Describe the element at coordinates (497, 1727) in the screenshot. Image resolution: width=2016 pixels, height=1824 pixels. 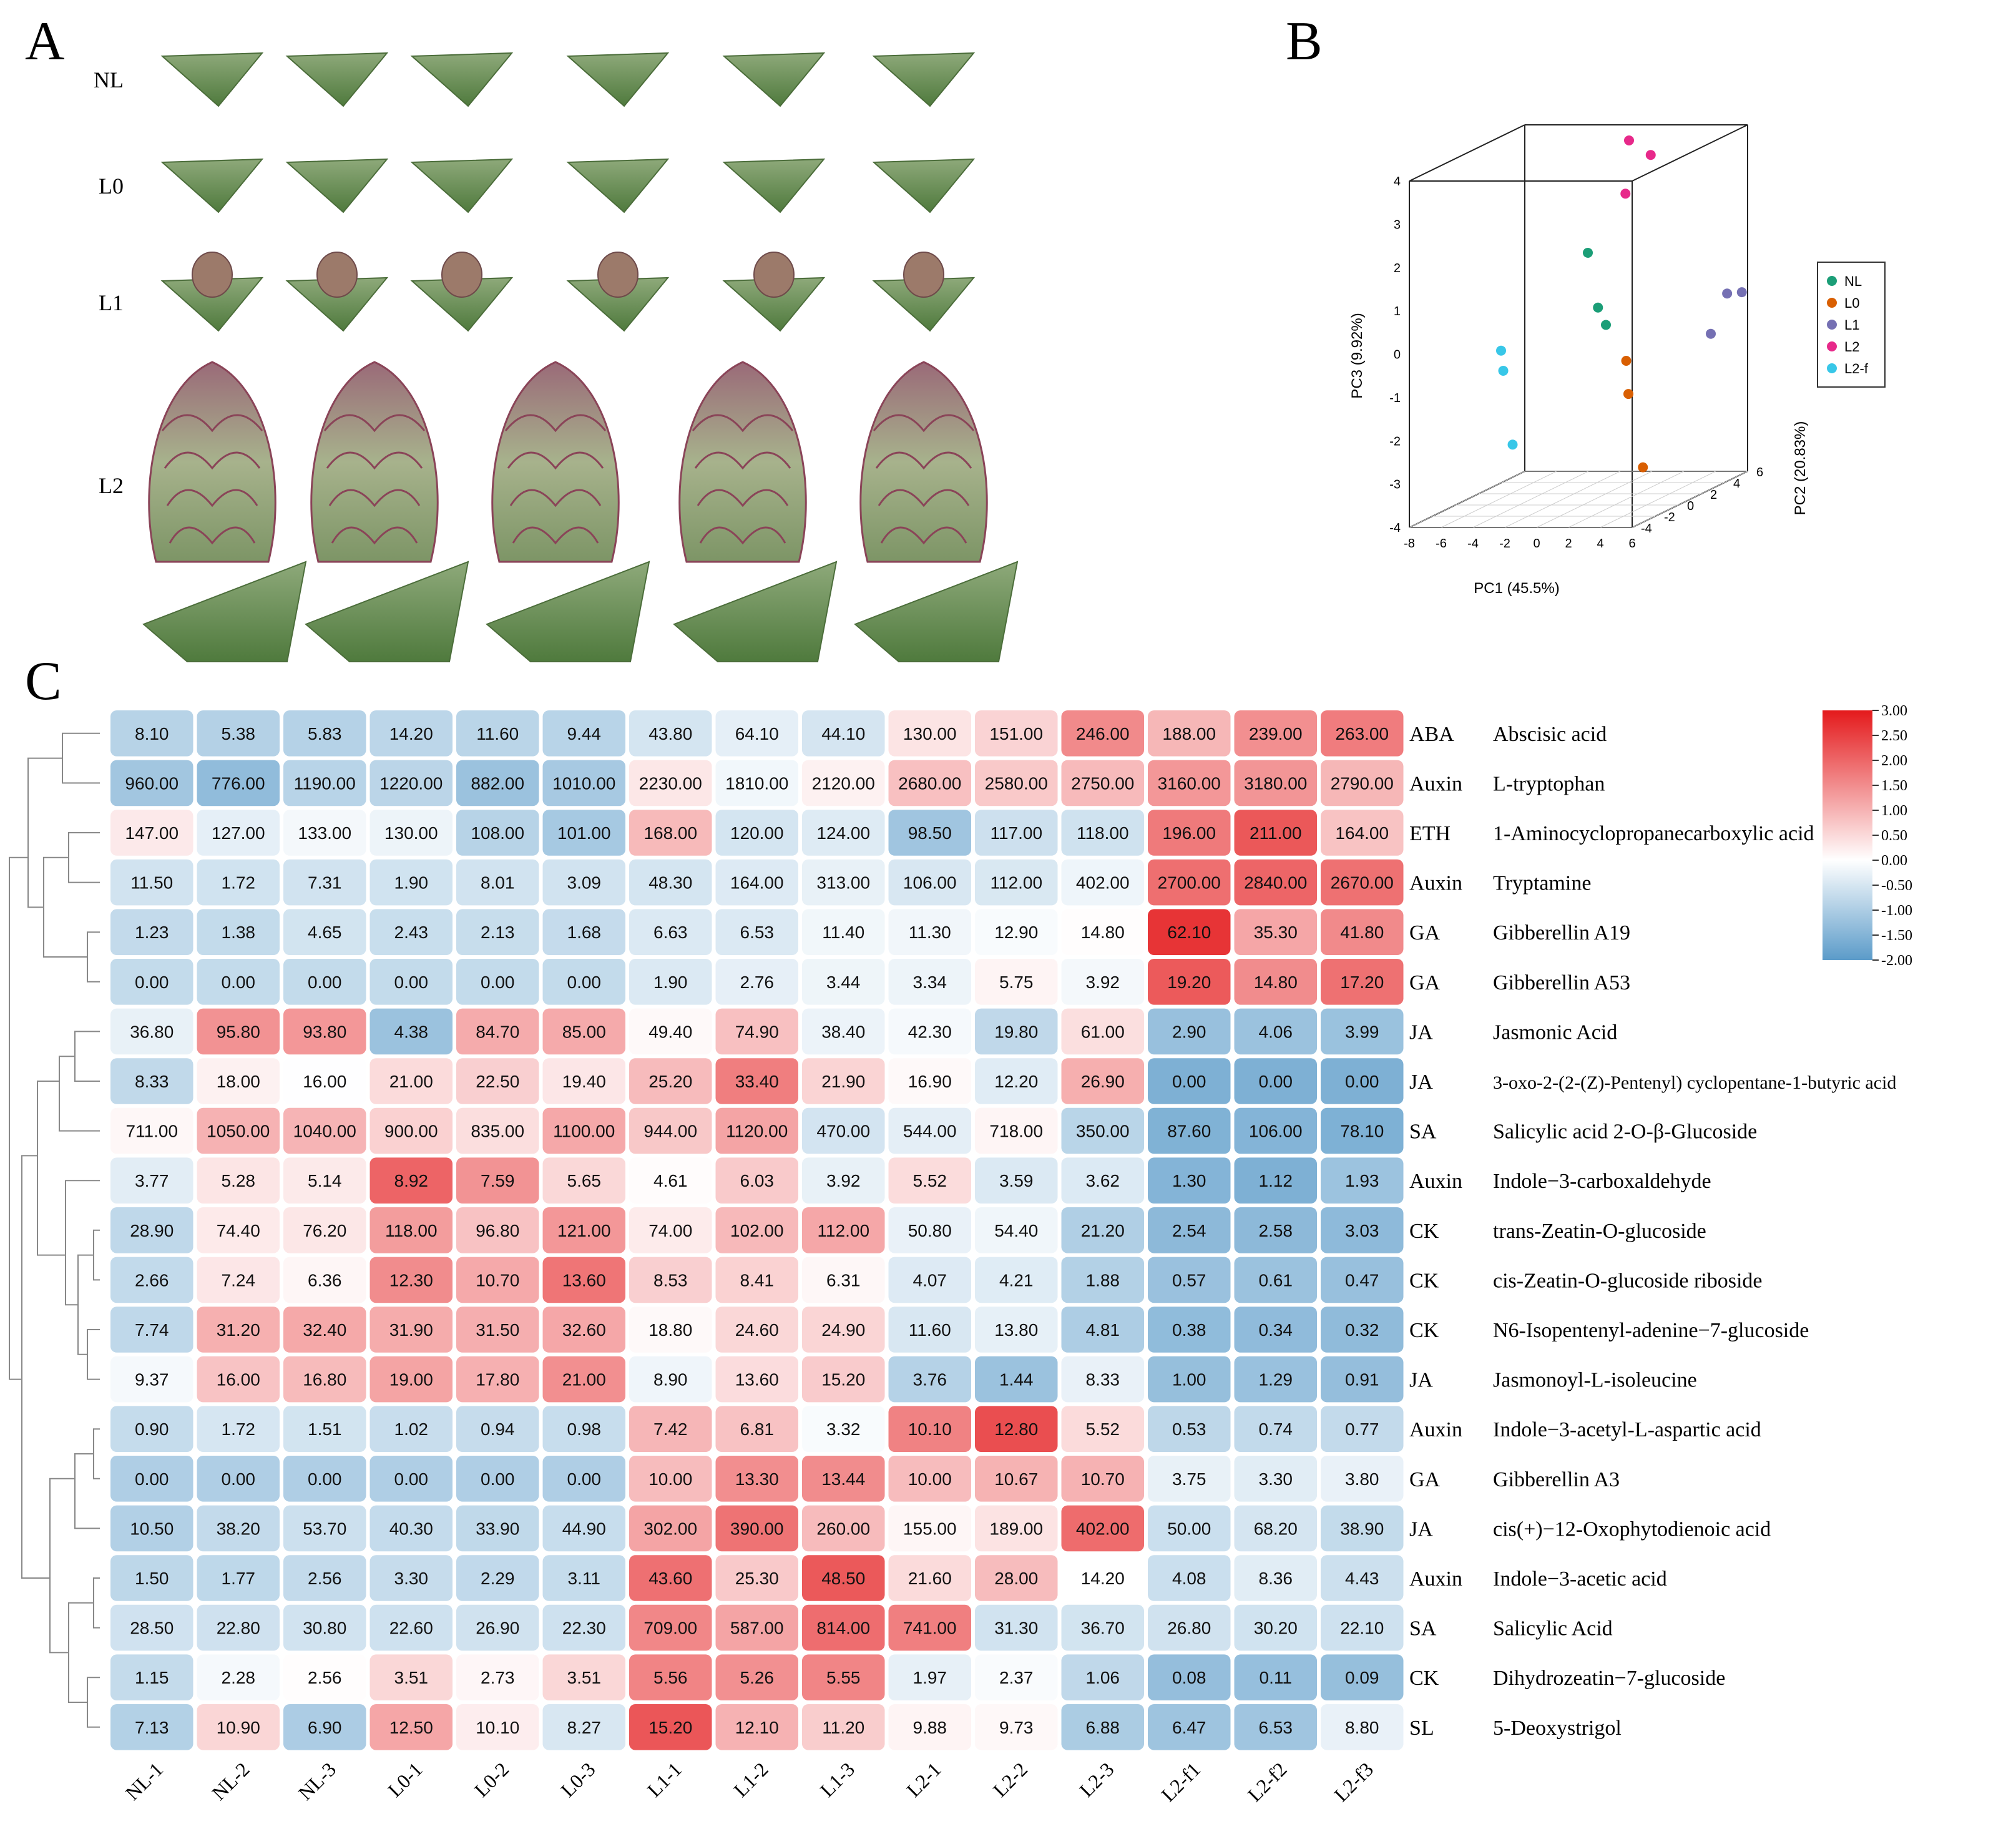
I see `heatmap-cell-value: 10.10` at that location.